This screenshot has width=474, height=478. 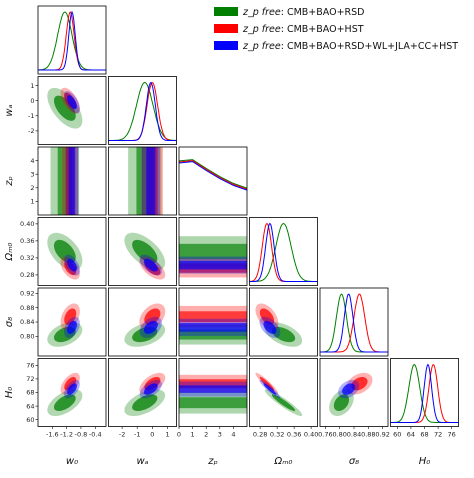 What do you see at coordinates (32, 202) in the screenshot?
I see `y-tick-label: 1` at bounding box center [32, 202].